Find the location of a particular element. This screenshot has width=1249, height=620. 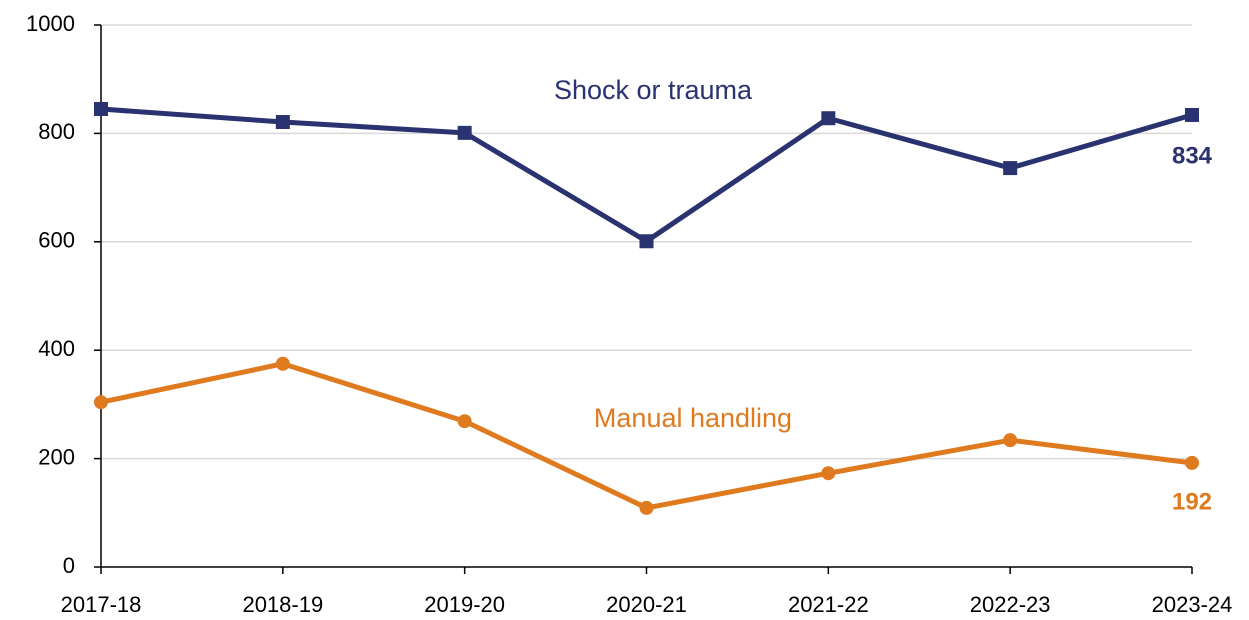

x-tick-label: 2018-19 is located at coordinates (282, 604).